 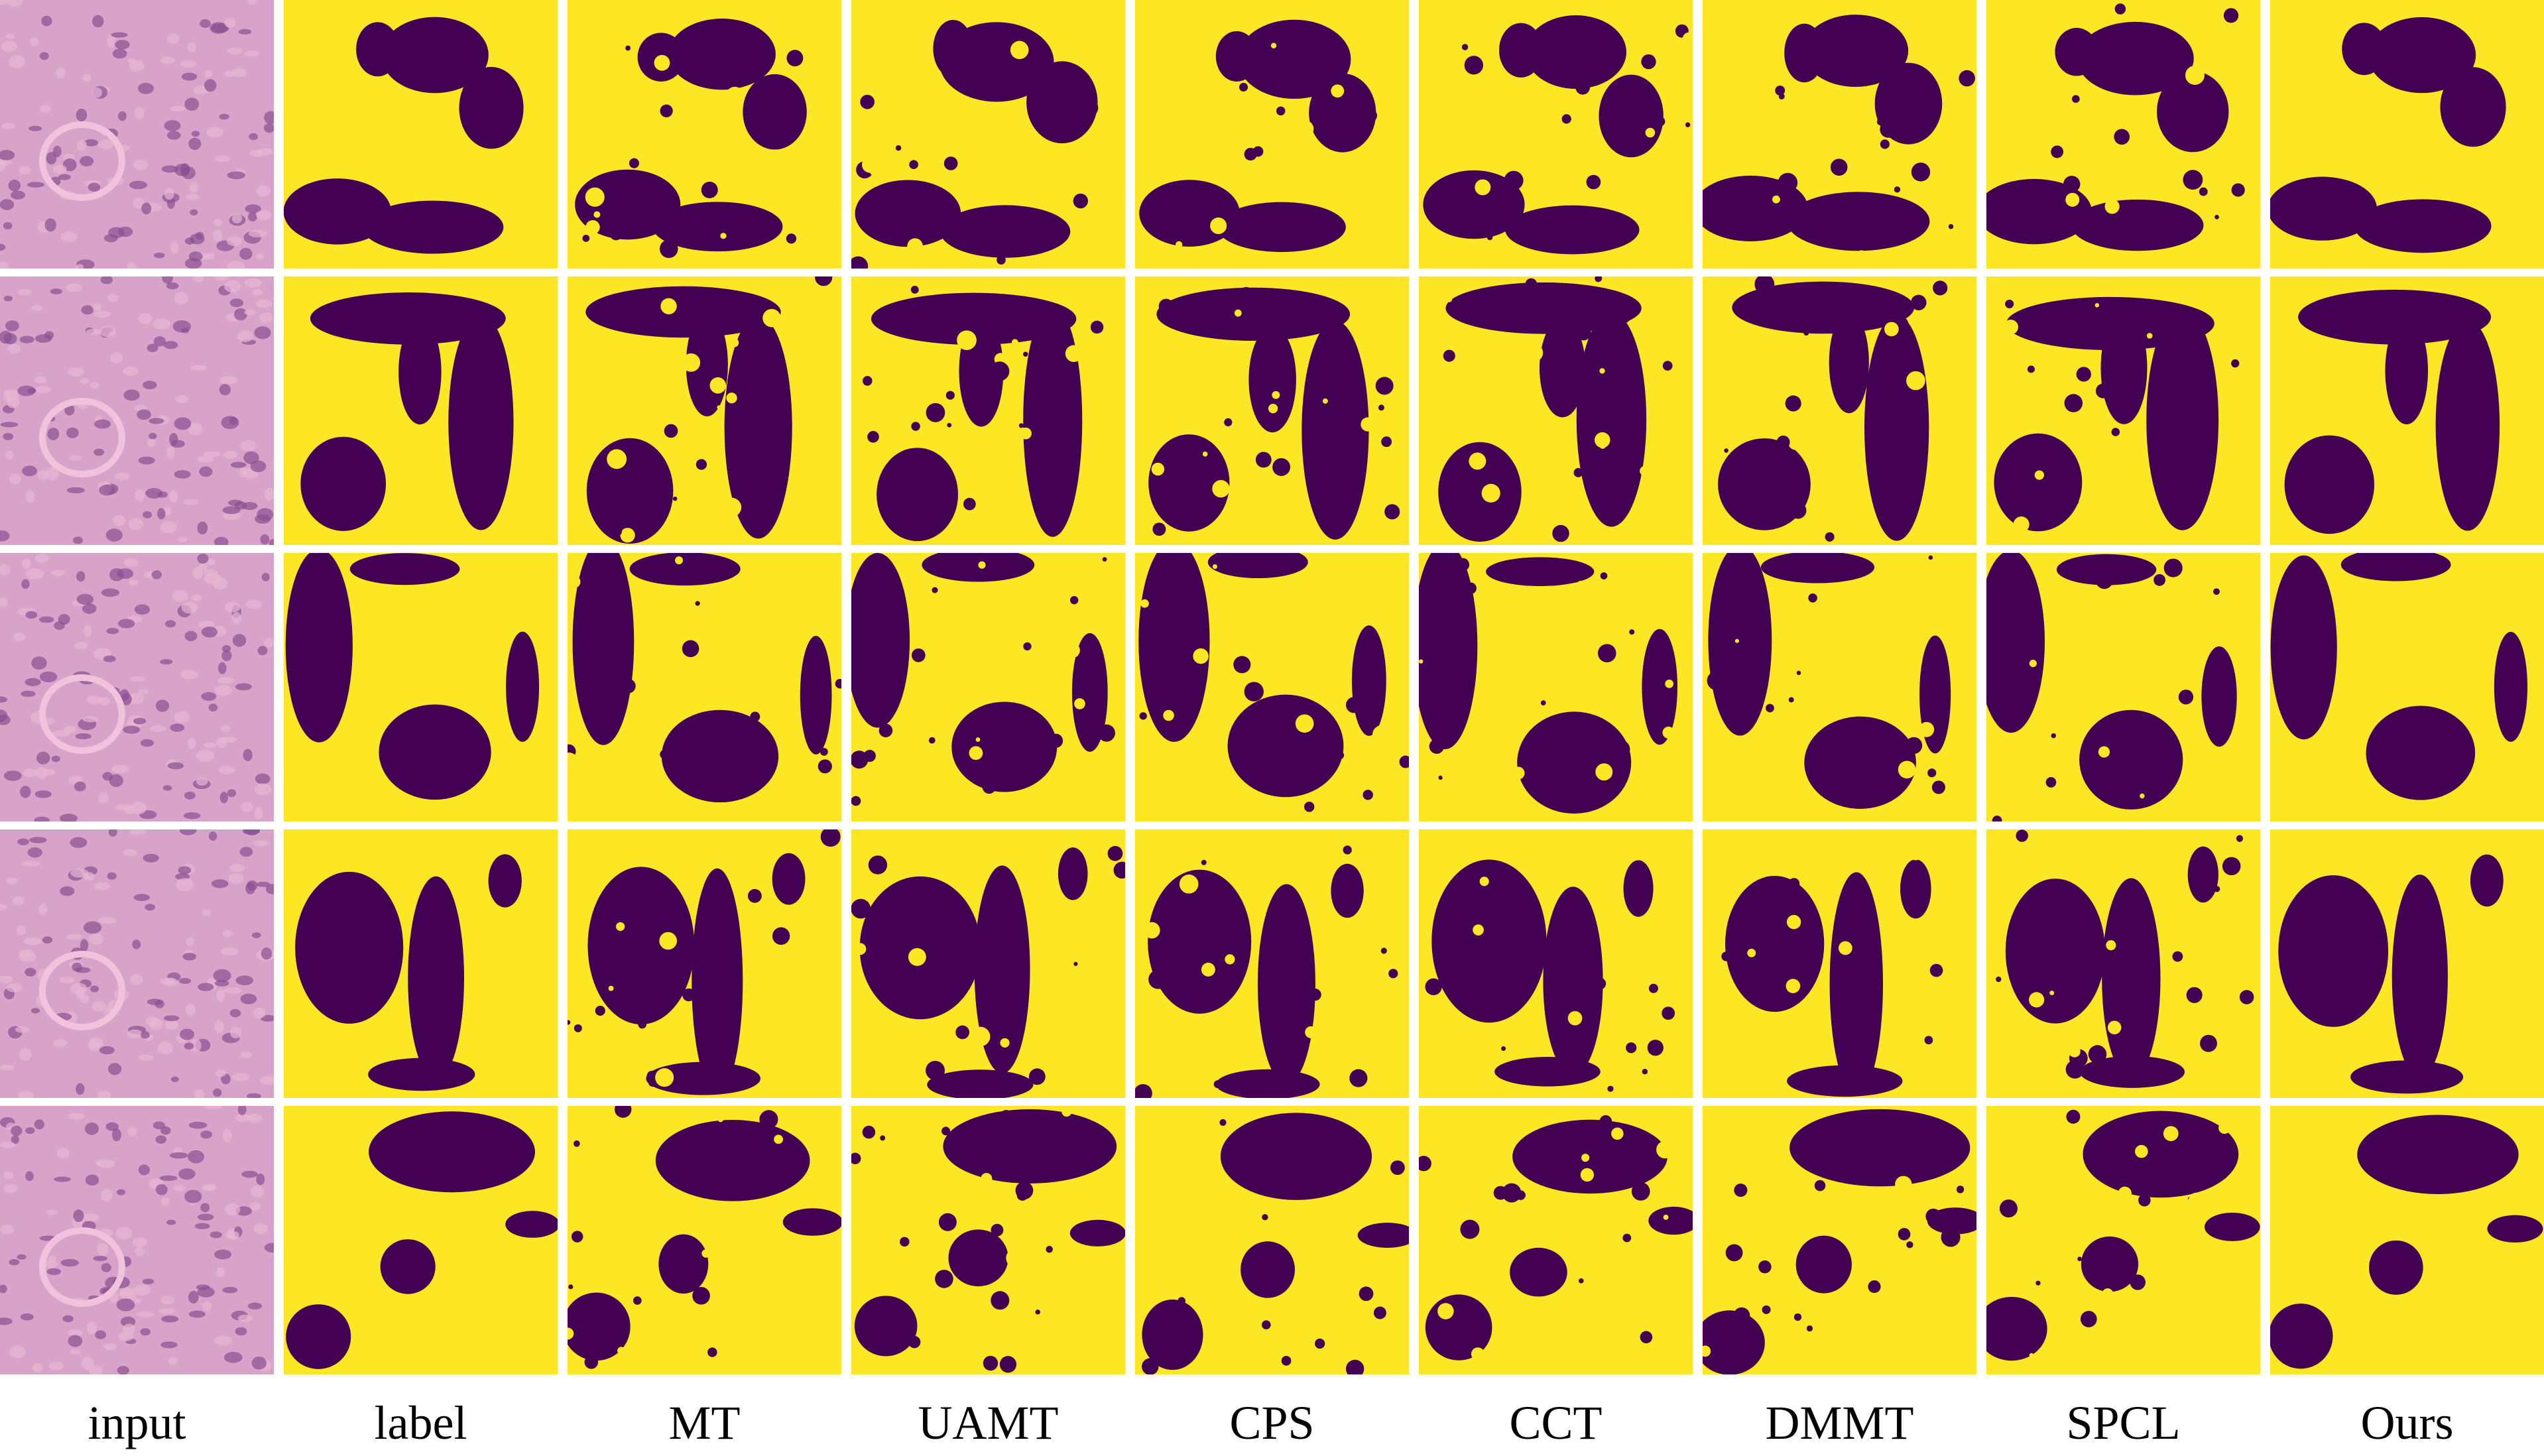 I want to click on column-label: label, so click(x=421, y=1422).